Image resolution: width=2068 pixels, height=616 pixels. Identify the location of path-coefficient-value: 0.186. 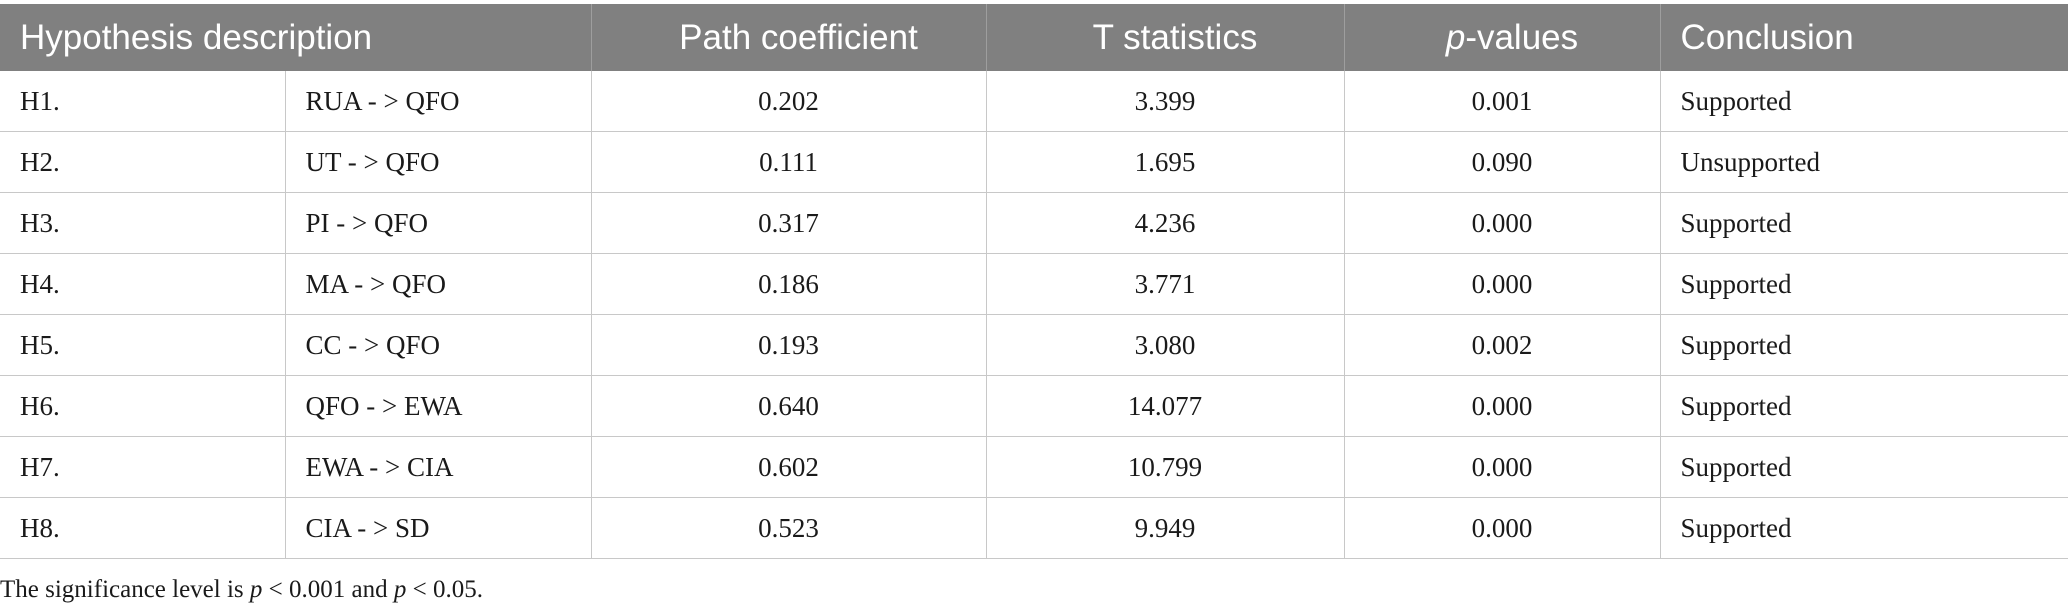
(788, 284).